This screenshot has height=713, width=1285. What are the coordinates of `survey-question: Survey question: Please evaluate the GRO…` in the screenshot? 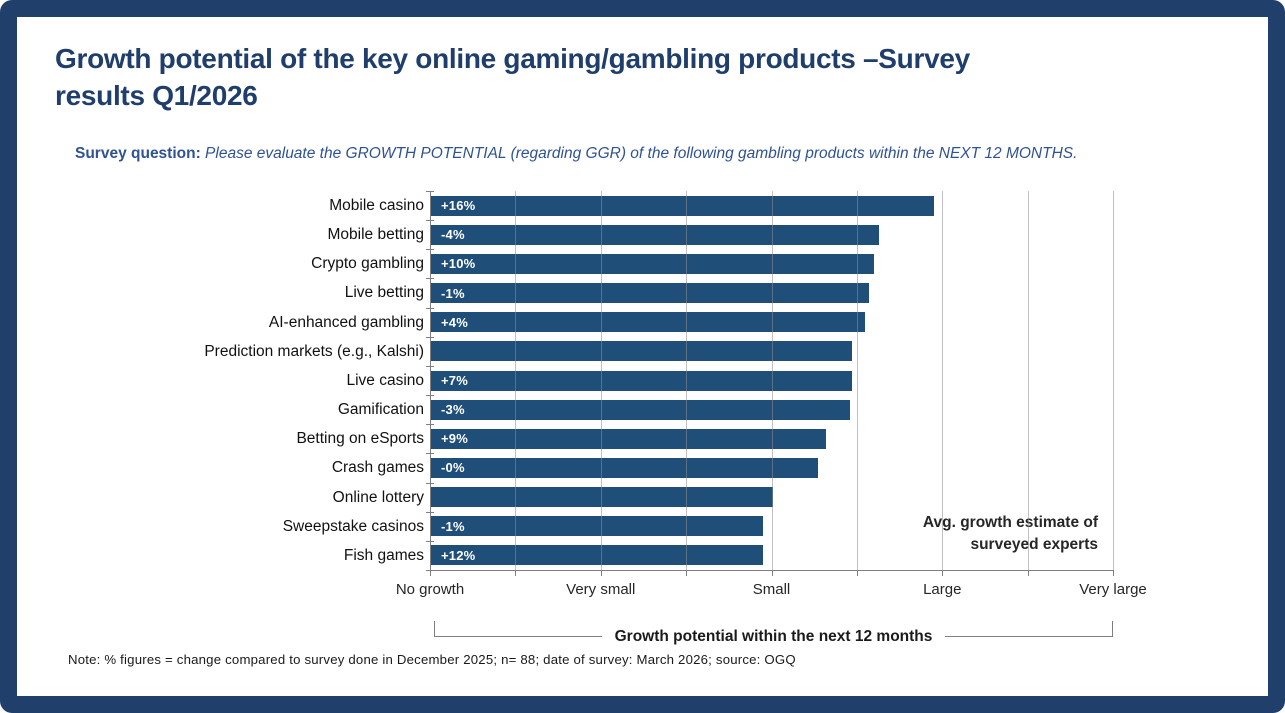 It's located at (576, 154).